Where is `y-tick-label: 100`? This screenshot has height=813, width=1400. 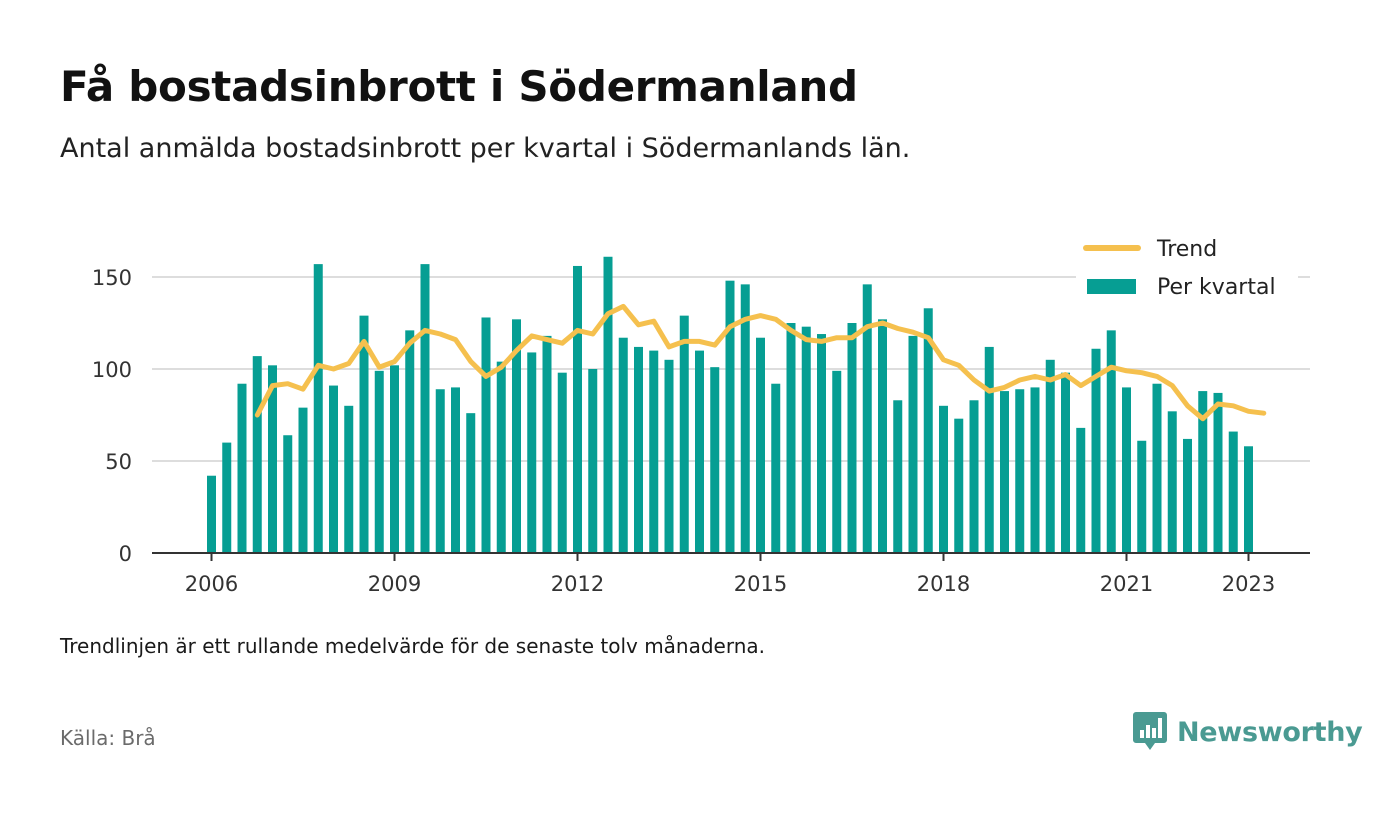 y-tick-label: 100 is located at coordinates (112, 370).